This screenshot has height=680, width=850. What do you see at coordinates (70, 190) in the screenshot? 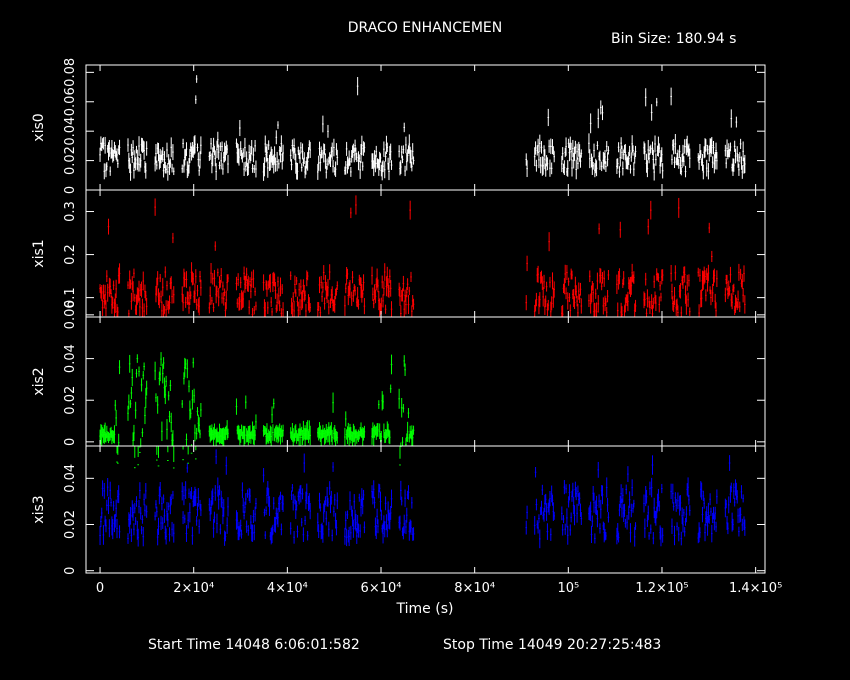
I see `xis0-ytick-label: 0` at bounding box center [70, 190].